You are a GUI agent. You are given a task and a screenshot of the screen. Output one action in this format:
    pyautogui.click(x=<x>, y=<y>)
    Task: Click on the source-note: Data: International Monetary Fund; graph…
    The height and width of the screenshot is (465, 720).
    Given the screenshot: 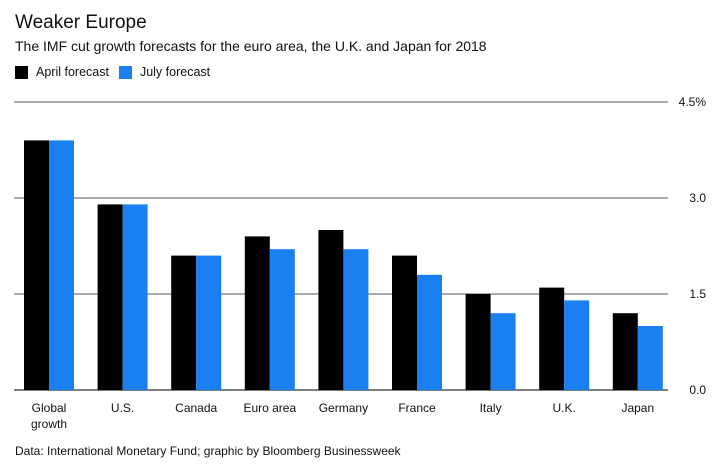 What is the action you would take?
    pyautogui.click(x=208, y=451)
    